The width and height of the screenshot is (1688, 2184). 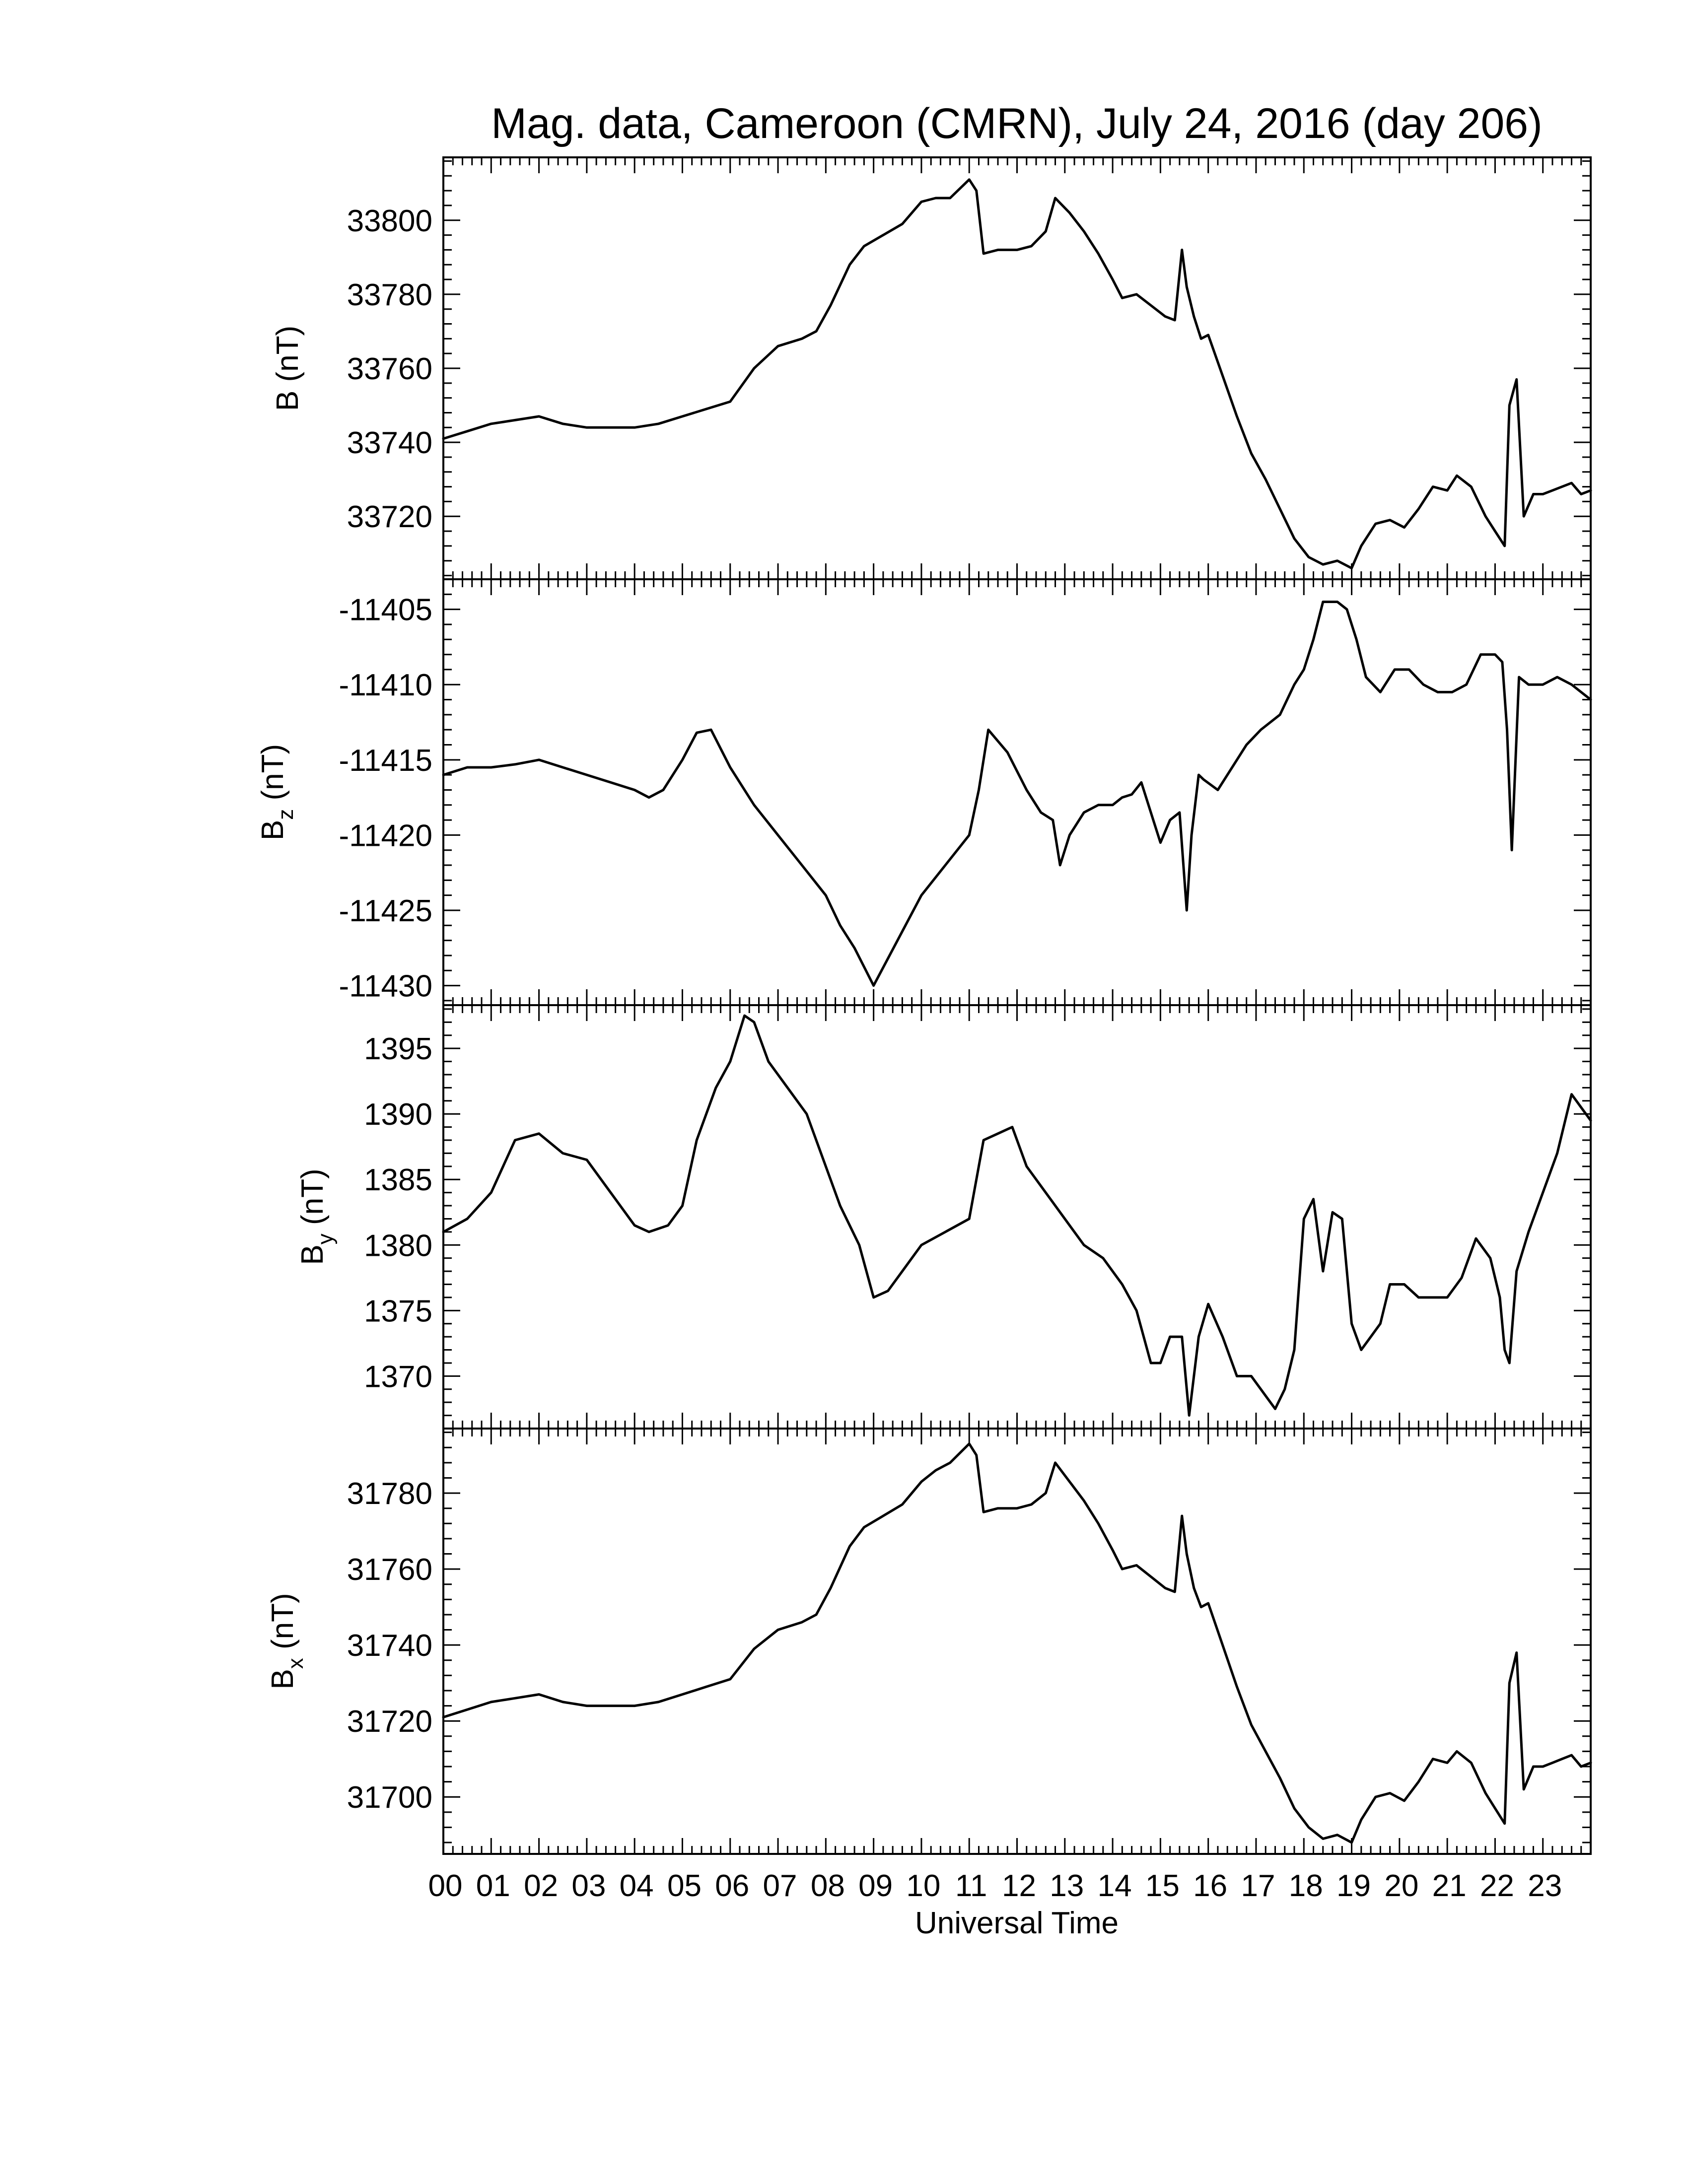 What do you see at coordinates (971, 1886) in the screenshot?
I see `x-tick-label: 11` at bounding box center [971, 1886].